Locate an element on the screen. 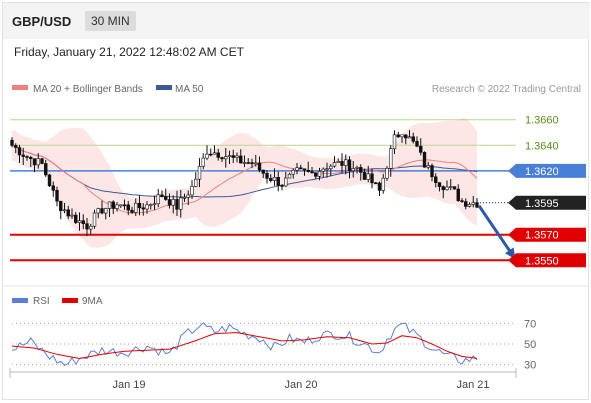 The width and height of the screenshot is (591, 403). level-label-1.3595: 1.3595 is located at coordinates (542, 204).